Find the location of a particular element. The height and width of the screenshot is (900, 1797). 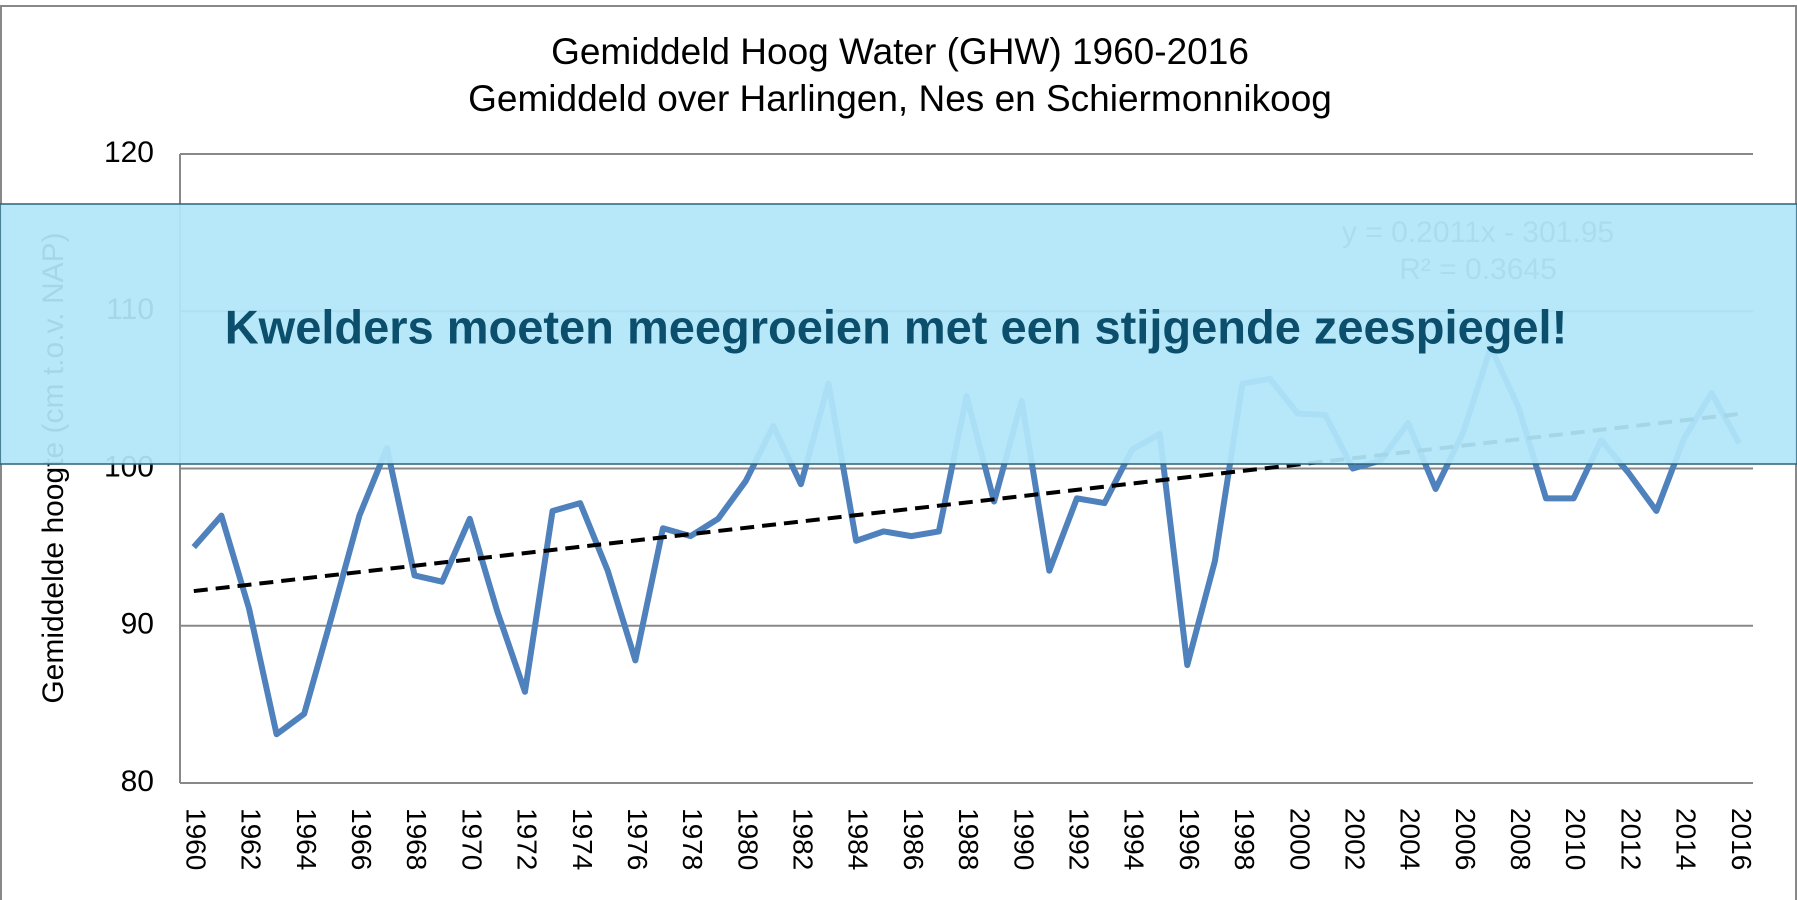

x-tick-label: 1988 is located at coordinates (968, 839).